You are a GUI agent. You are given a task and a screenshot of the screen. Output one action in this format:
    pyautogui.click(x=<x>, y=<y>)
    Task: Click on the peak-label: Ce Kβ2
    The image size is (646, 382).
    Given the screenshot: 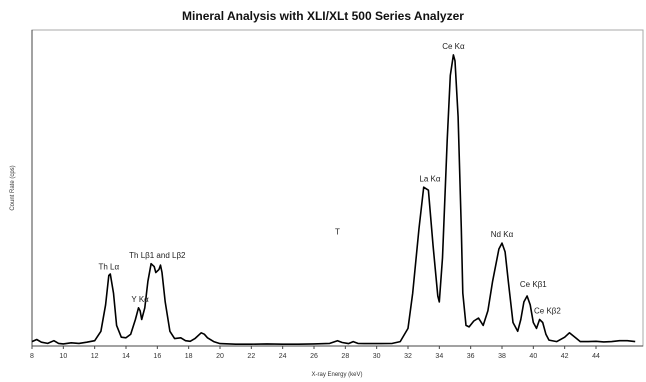 What is the action you would take?
    pyautogui.click(x=547, y=311)
    